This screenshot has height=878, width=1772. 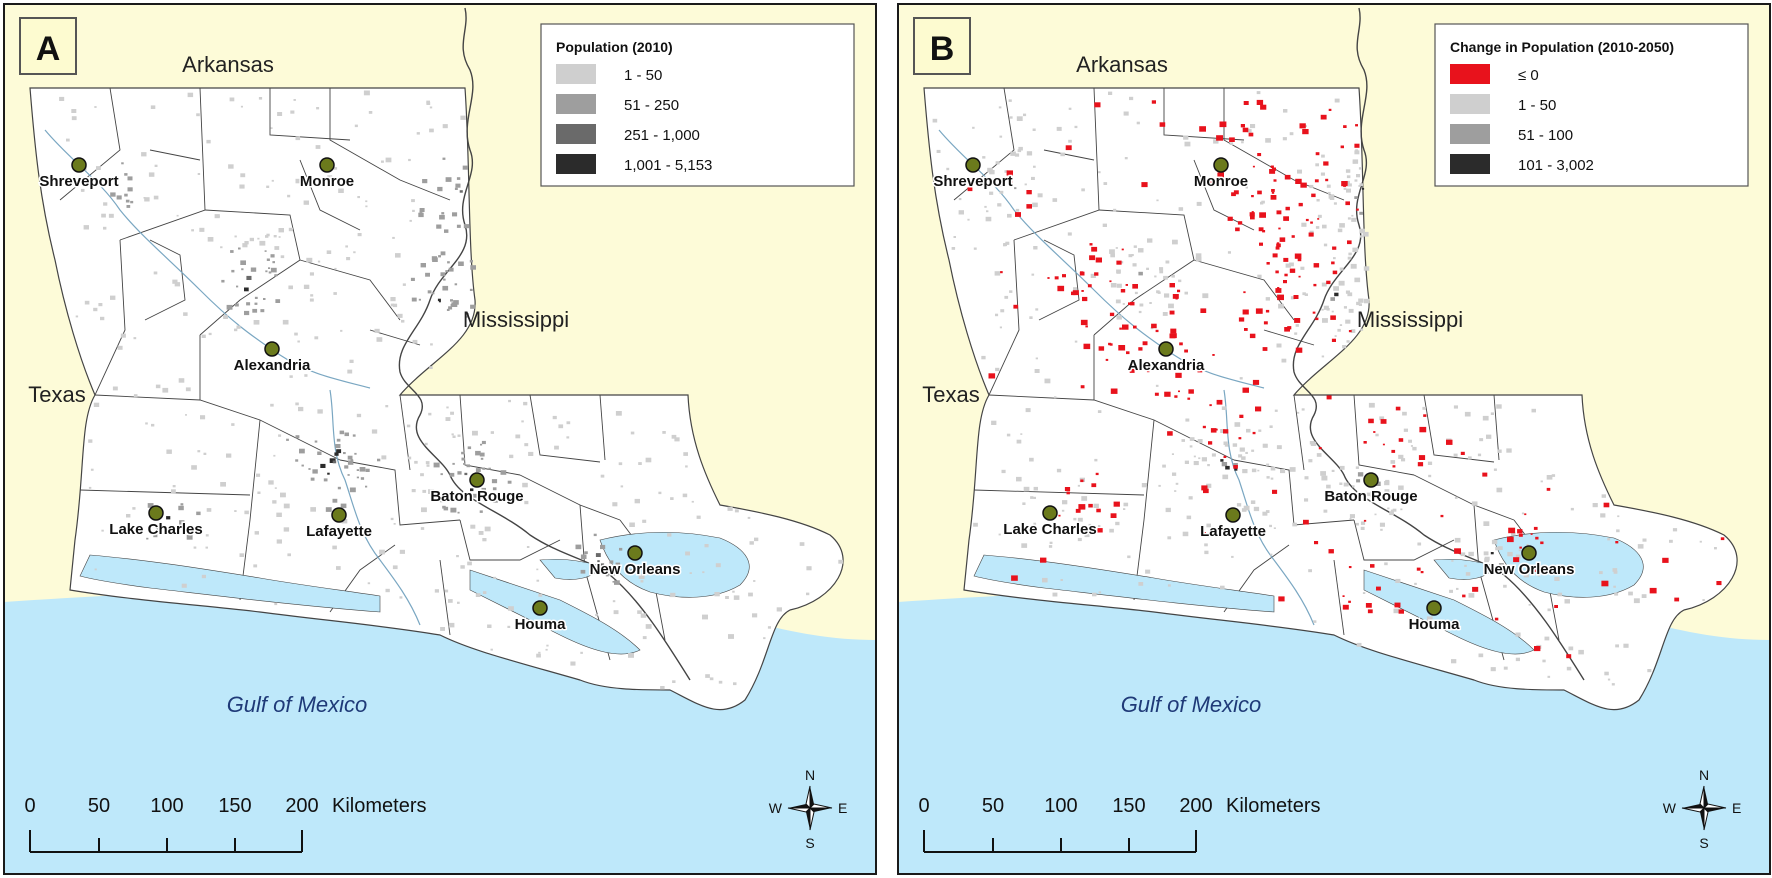 I want to click on state-label-texas: Texas, so click(x=950, y=394).